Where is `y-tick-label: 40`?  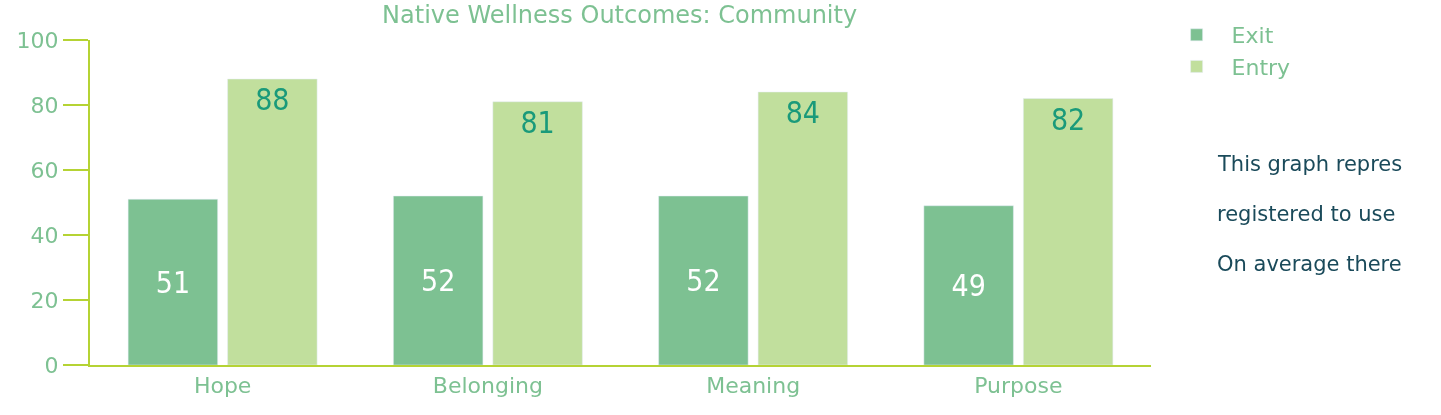 y-tick-label: 40 is located at coordinates (44, 235).